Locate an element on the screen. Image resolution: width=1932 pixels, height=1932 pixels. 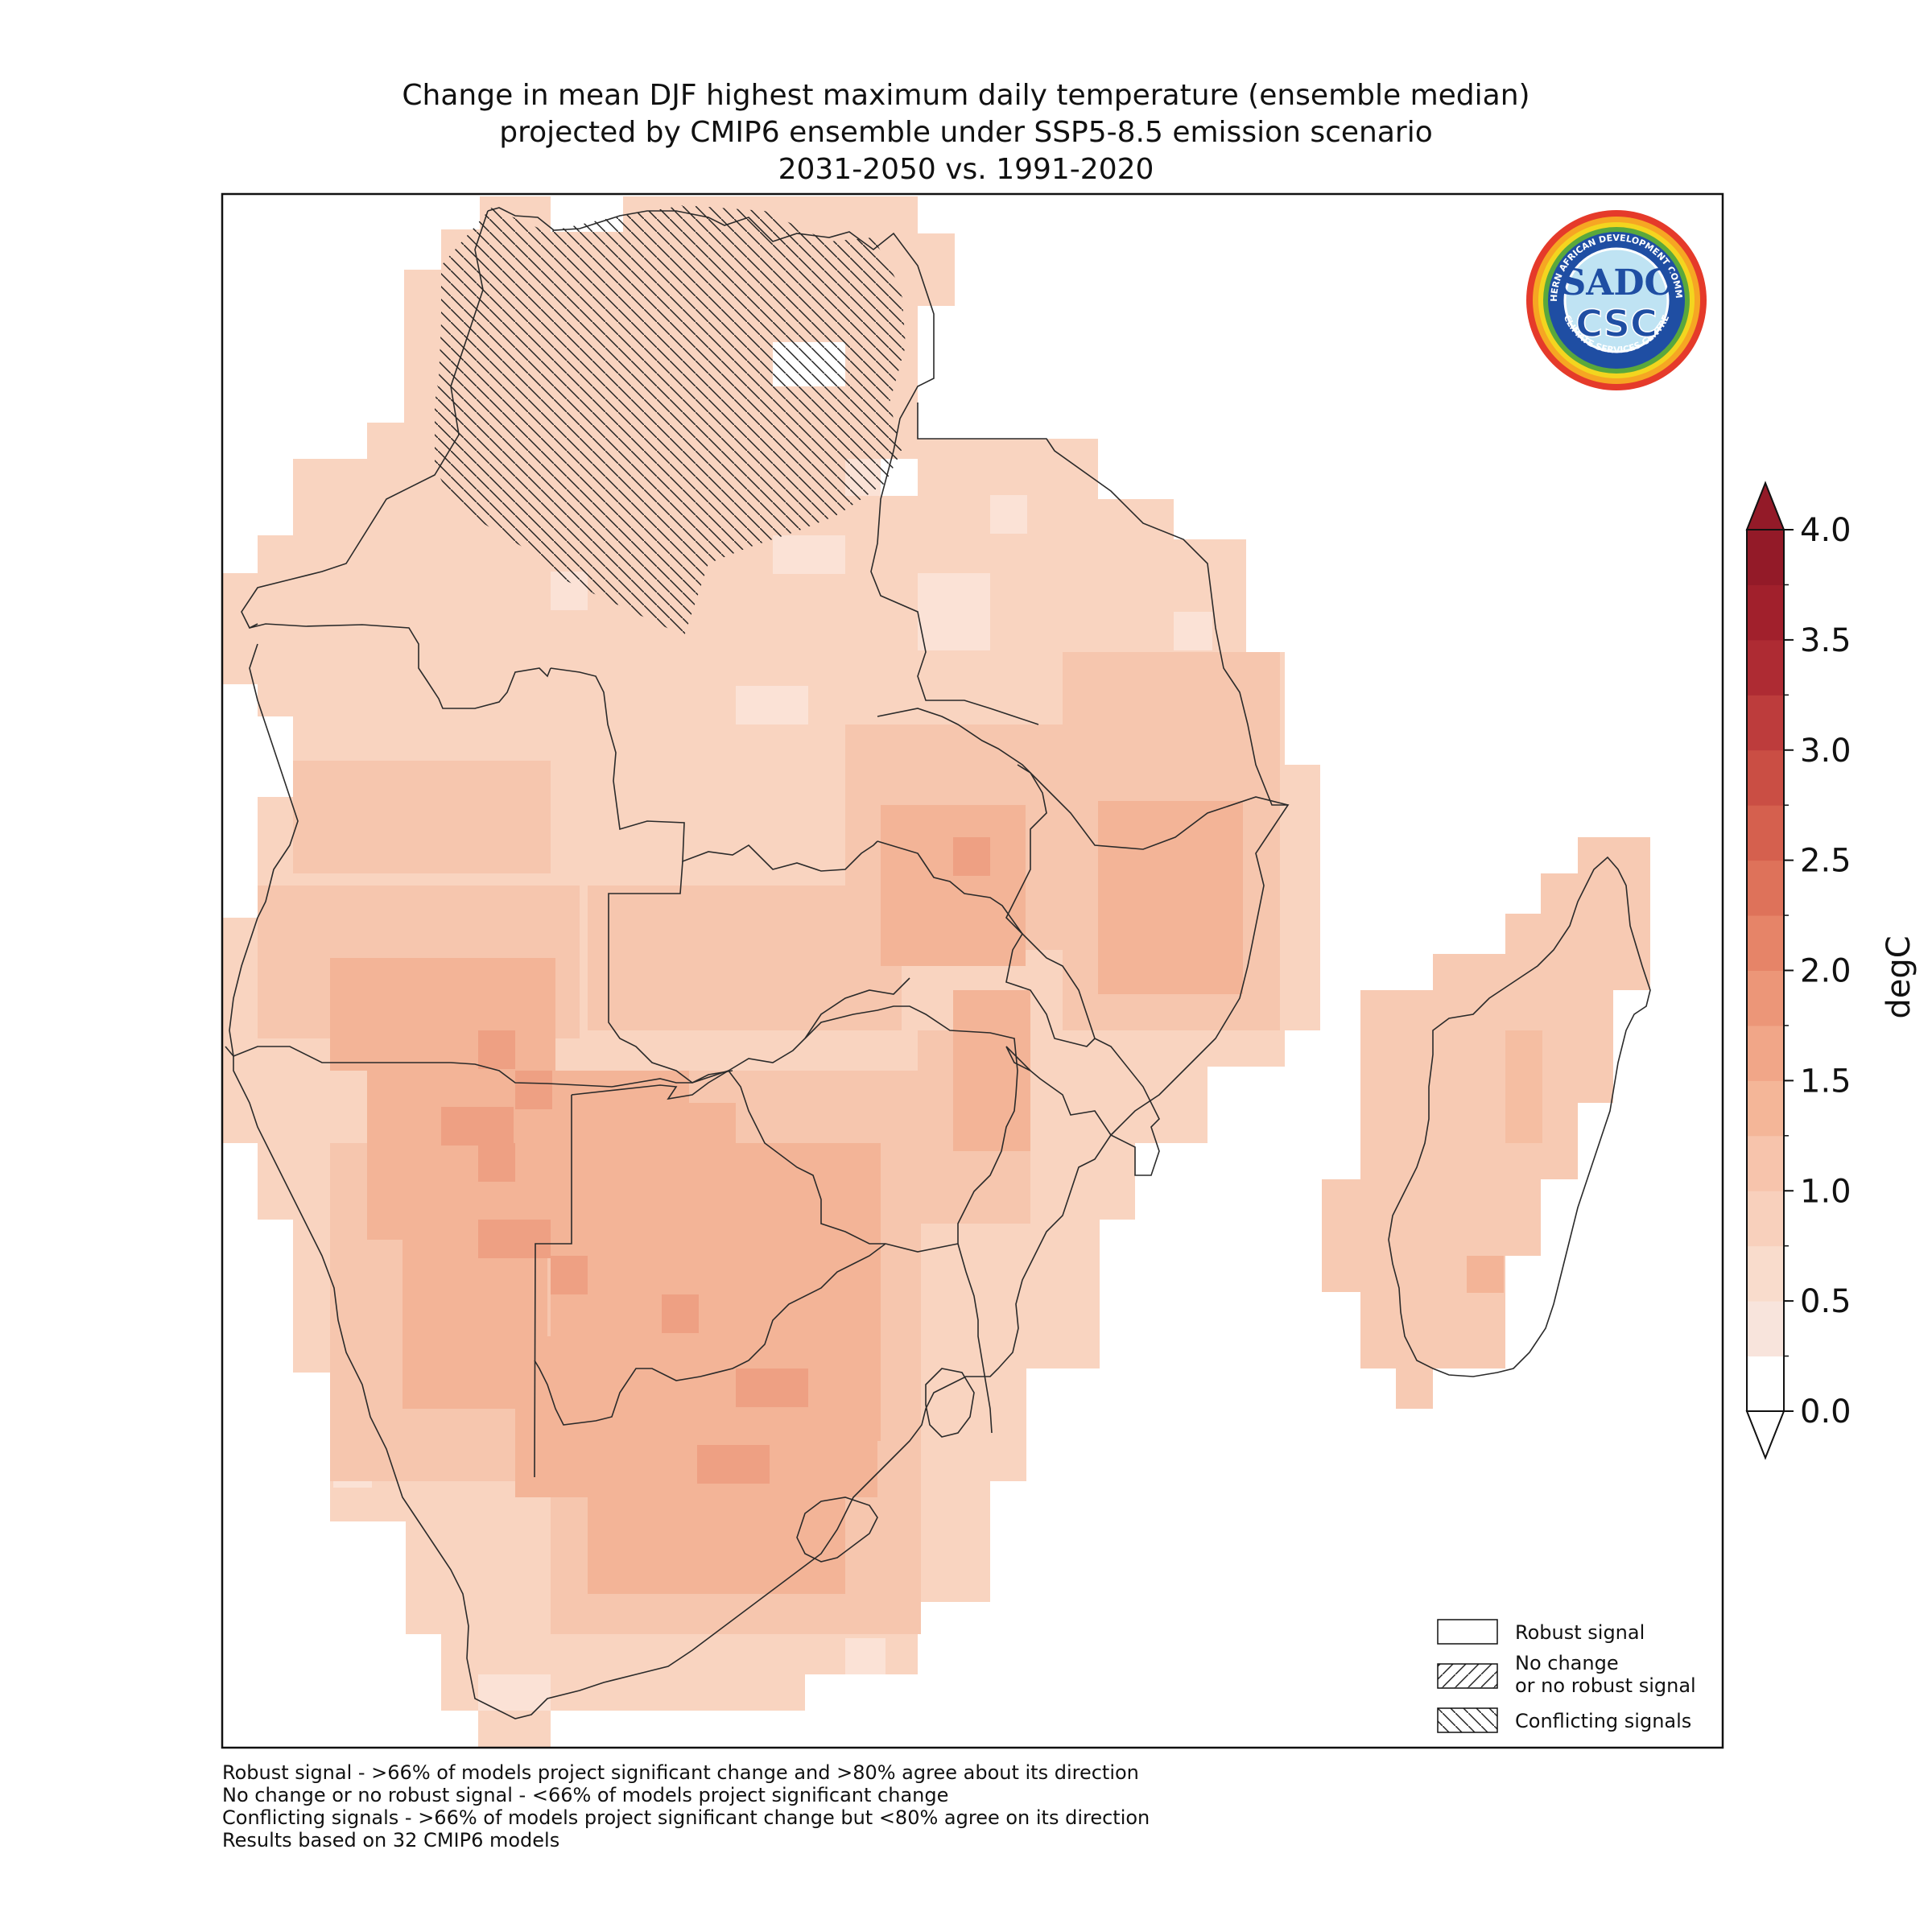
legend-label-no-change: No change or no robust signal is located at coordinates (1605, 1674).